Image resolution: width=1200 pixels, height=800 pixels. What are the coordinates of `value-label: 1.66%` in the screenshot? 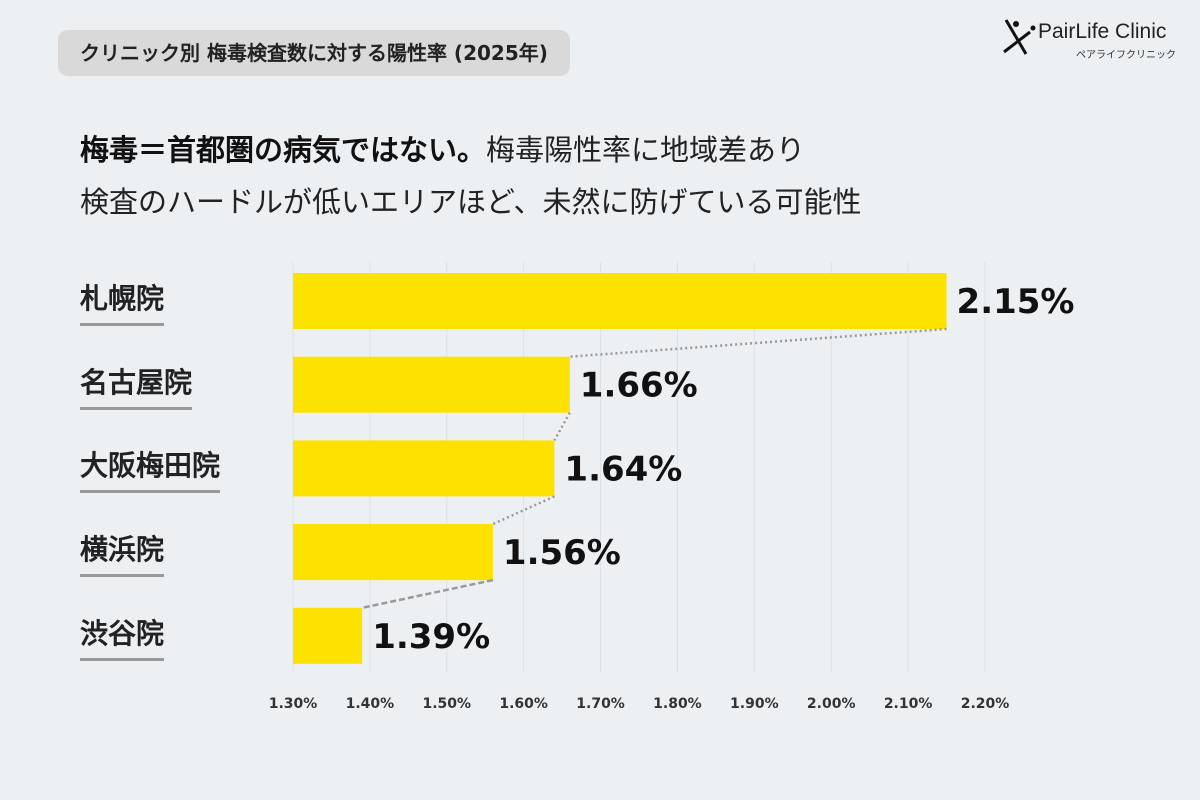 It's located at (639, 386).